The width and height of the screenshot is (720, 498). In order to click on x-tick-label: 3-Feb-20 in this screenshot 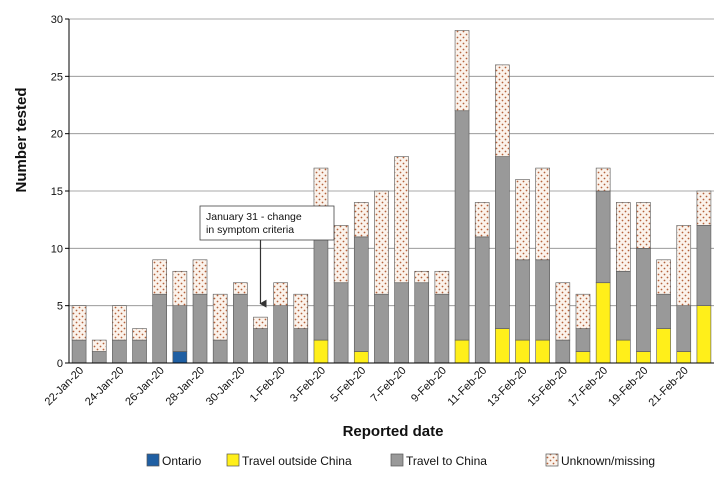, I will do `click(308, 385)`.